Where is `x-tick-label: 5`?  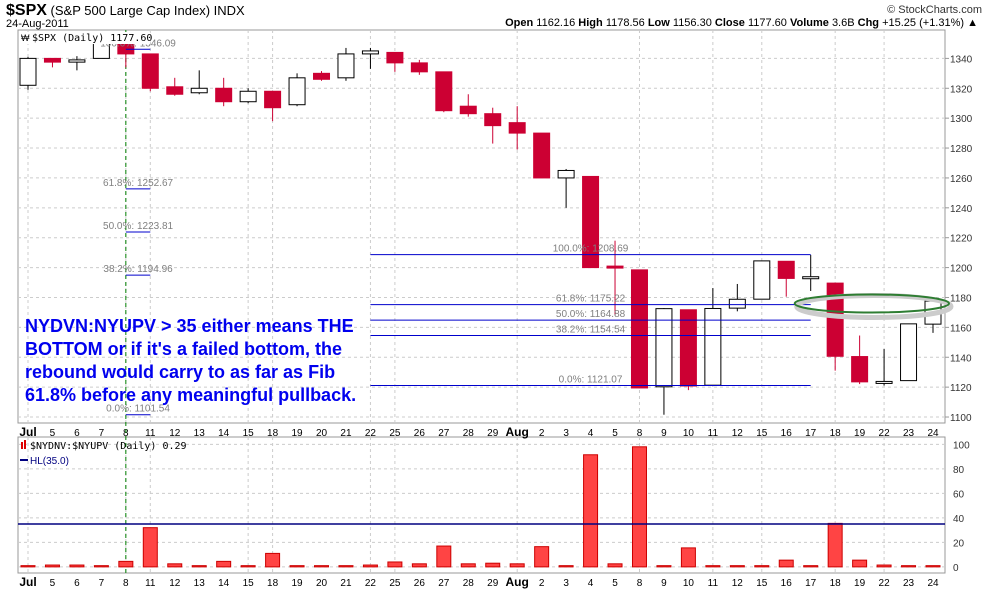
x-tick-label: 5 is located at coordinates (615, 433).